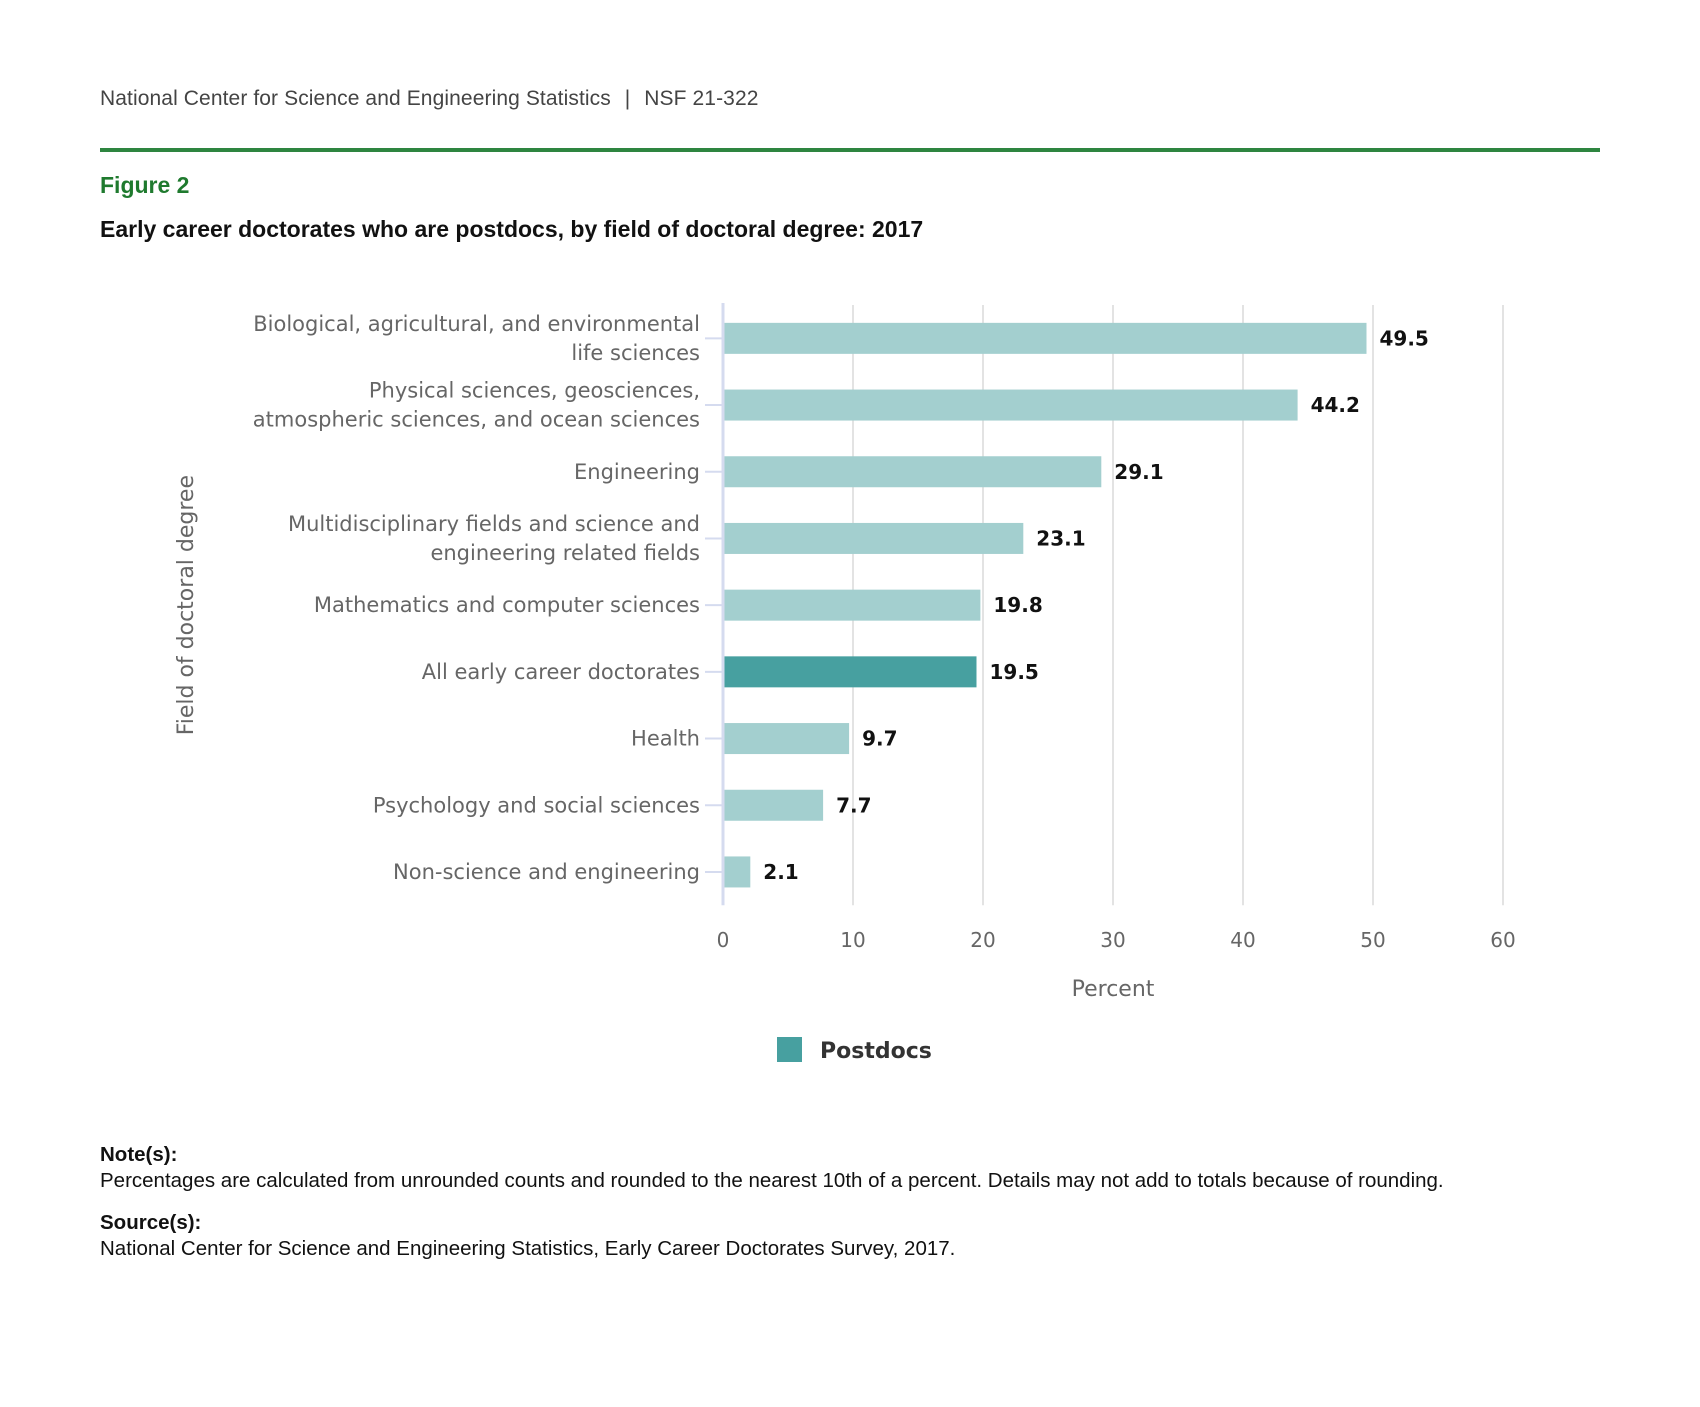 This screenshot has width=1700, height=1407. What do you see at coordinates (1113, 989) in the screenshot?
I see `x-axis-title: Percent` at bounding box center [1113, 989].